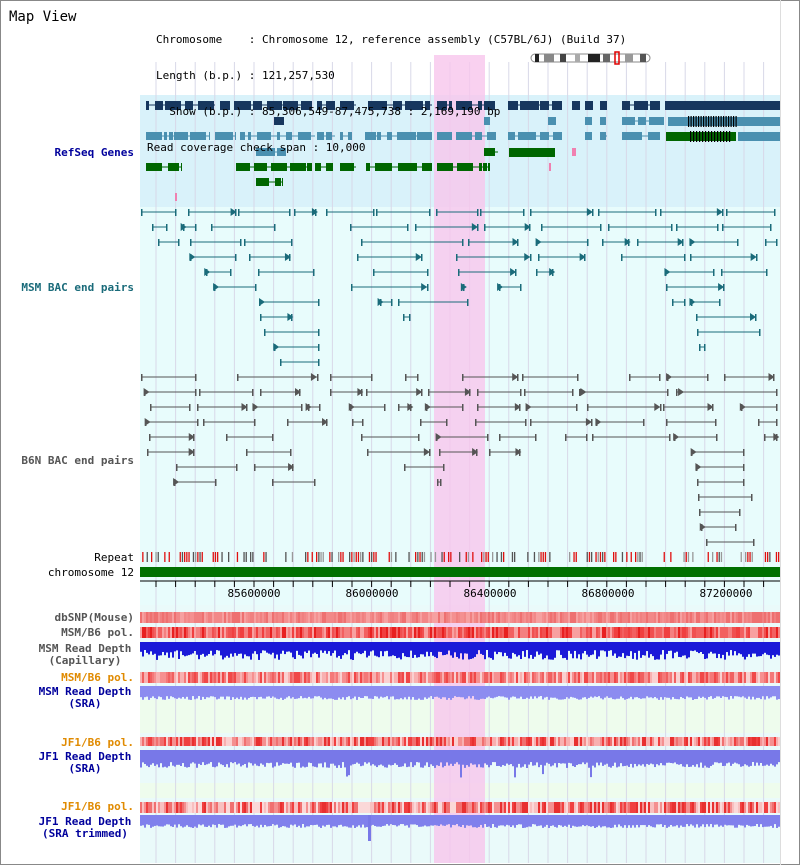 The height and width of the screenshot is (865, 800). I want to click on track-label-repeat: Repeat, so click(114, 557).